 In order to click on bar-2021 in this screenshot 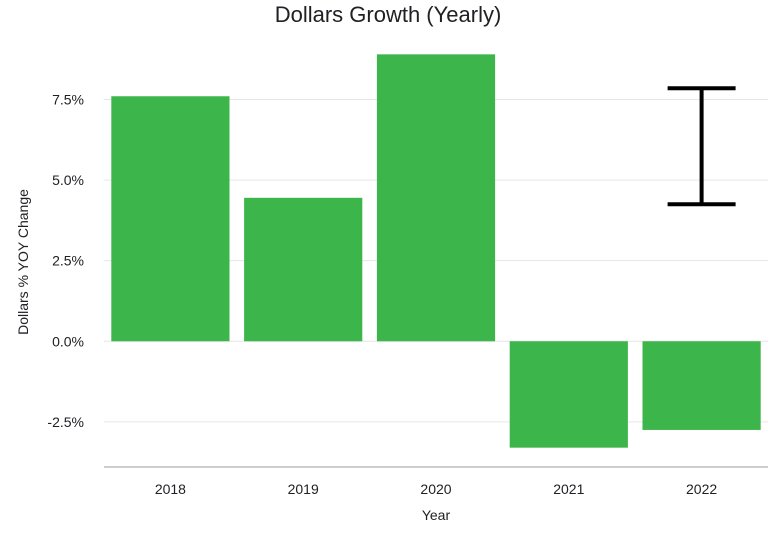, I will do `click(568, 394)`.